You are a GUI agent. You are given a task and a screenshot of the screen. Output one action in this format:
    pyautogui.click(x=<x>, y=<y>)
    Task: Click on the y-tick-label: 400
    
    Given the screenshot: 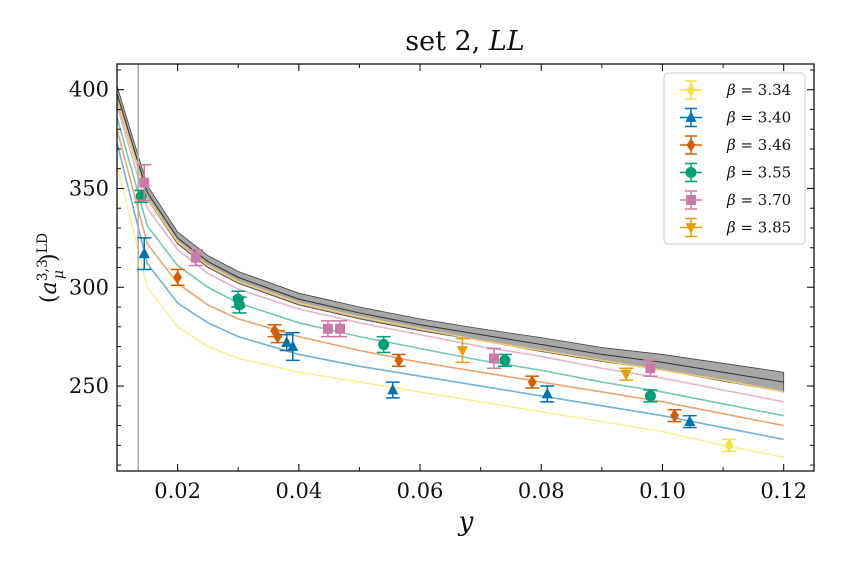 What is the action you would take?
    pyautogui.click(x=89, y=90)
    